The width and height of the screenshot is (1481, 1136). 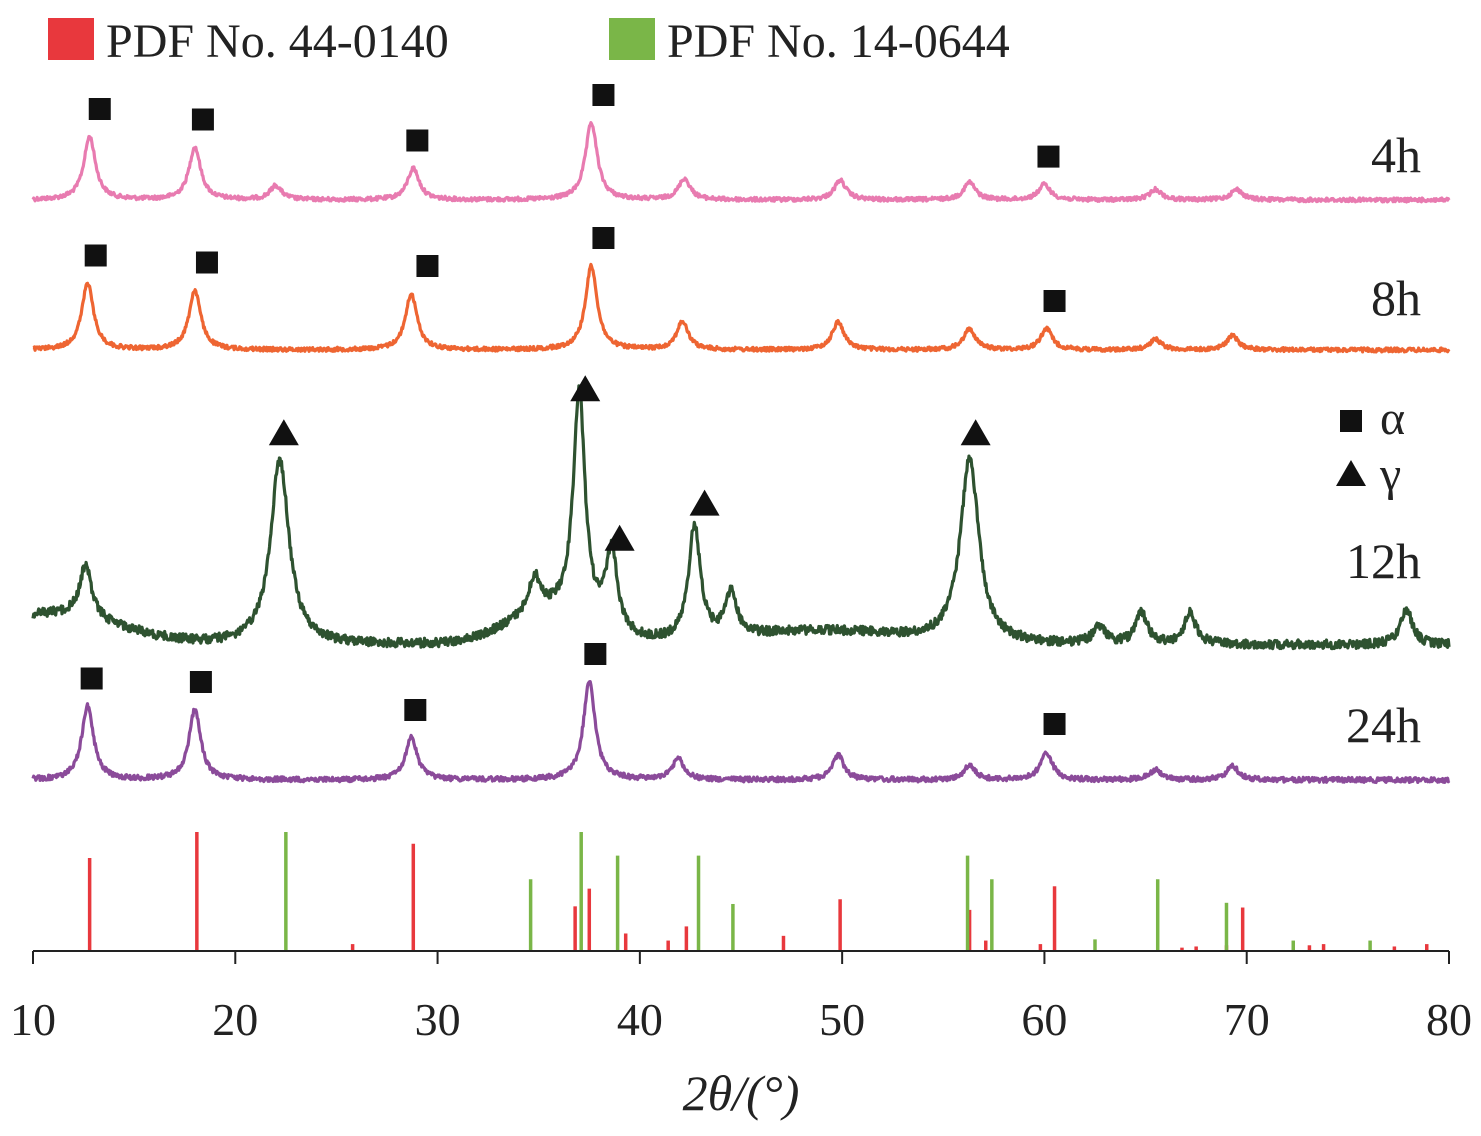 I want to click on gamma-triangle-icon, so click(x=1351, y=473).